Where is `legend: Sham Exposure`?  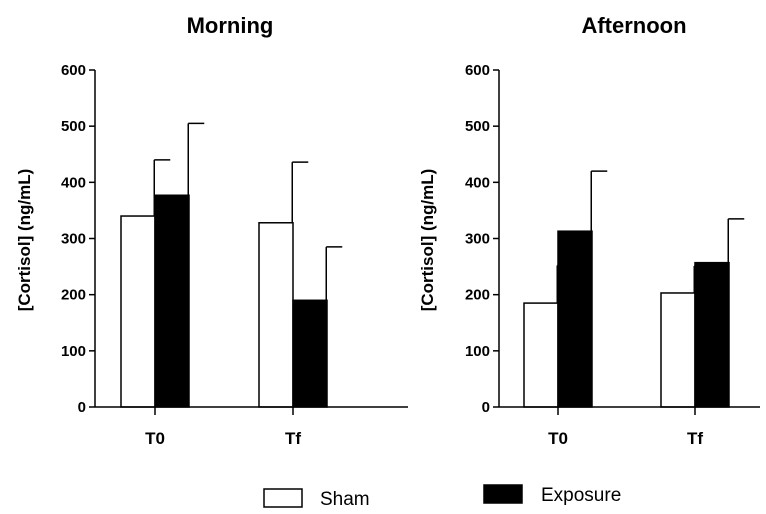
legend: Sham Exposure is located at coordinates (442, 497).